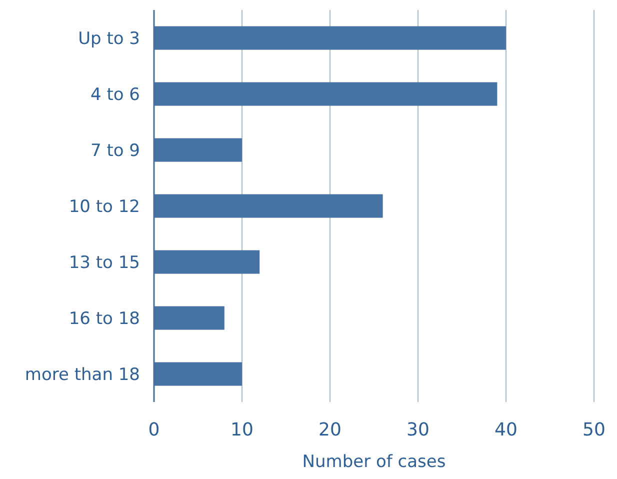 This screenshot has height=479, width=617. What do you see at coordinates (374, 462) in the screenshot?
I see `x-axis-title: Number of cases` at bounding box center [374, 462].